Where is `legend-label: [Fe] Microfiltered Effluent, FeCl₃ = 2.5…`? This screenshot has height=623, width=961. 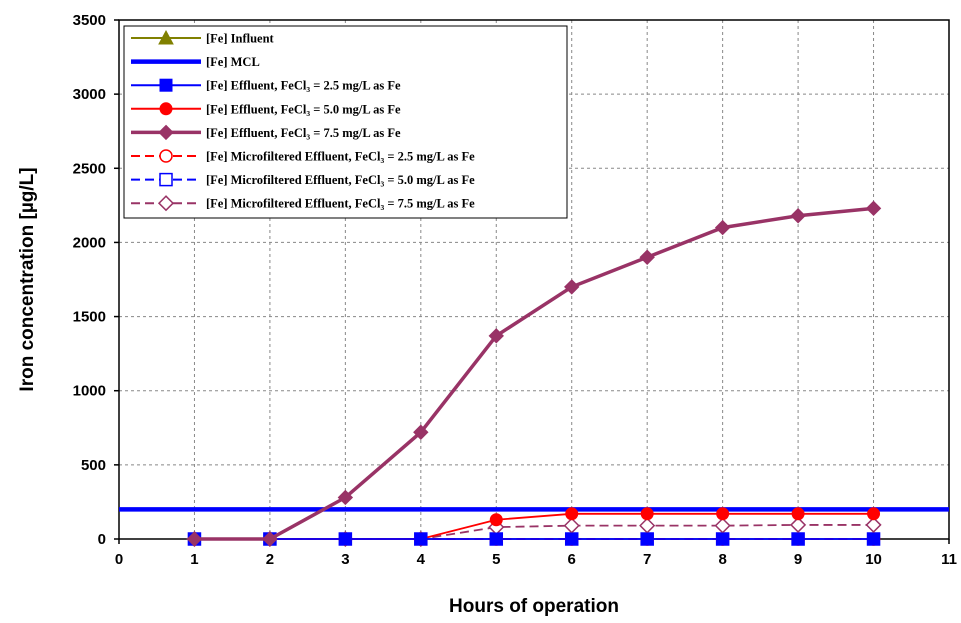 legend-label: [Fe] Microfiltered Effluent, FeCl₃ = 2.5… is located at coordinates (340, 157).